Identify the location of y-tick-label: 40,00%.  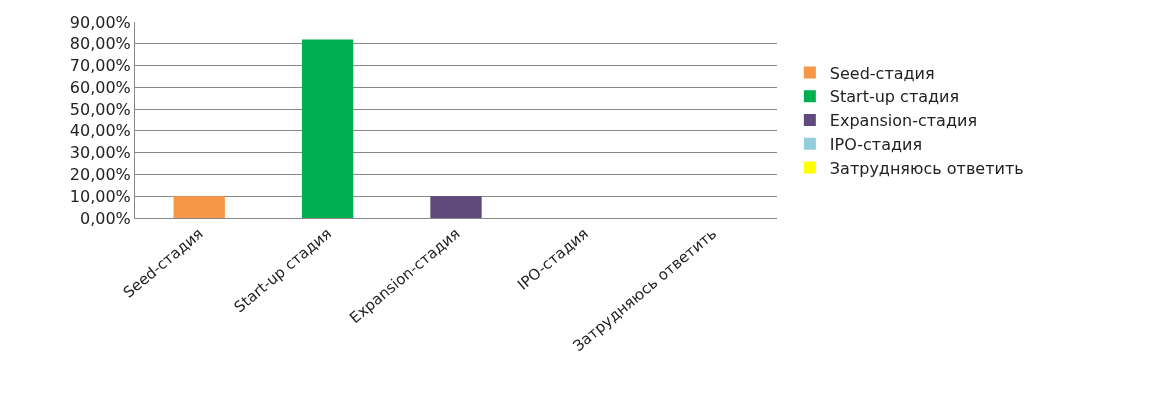
(100, 131).